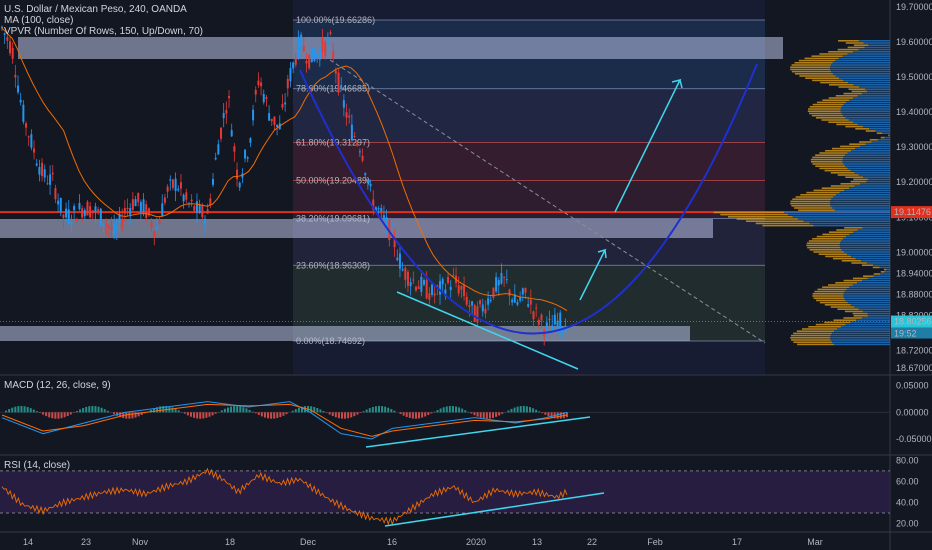 This screenshot has width=932, height=550. I want to click on current-price-label: 18.80256, so click(913, 322).